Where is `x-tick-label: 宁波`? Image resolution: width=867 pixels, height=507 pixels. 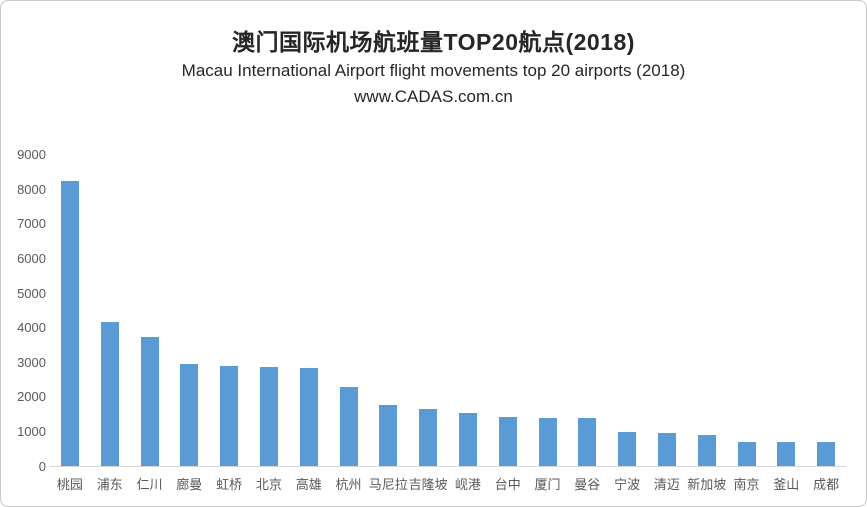
x-tick-label: 宁波 is located at coordinates (627, 484).